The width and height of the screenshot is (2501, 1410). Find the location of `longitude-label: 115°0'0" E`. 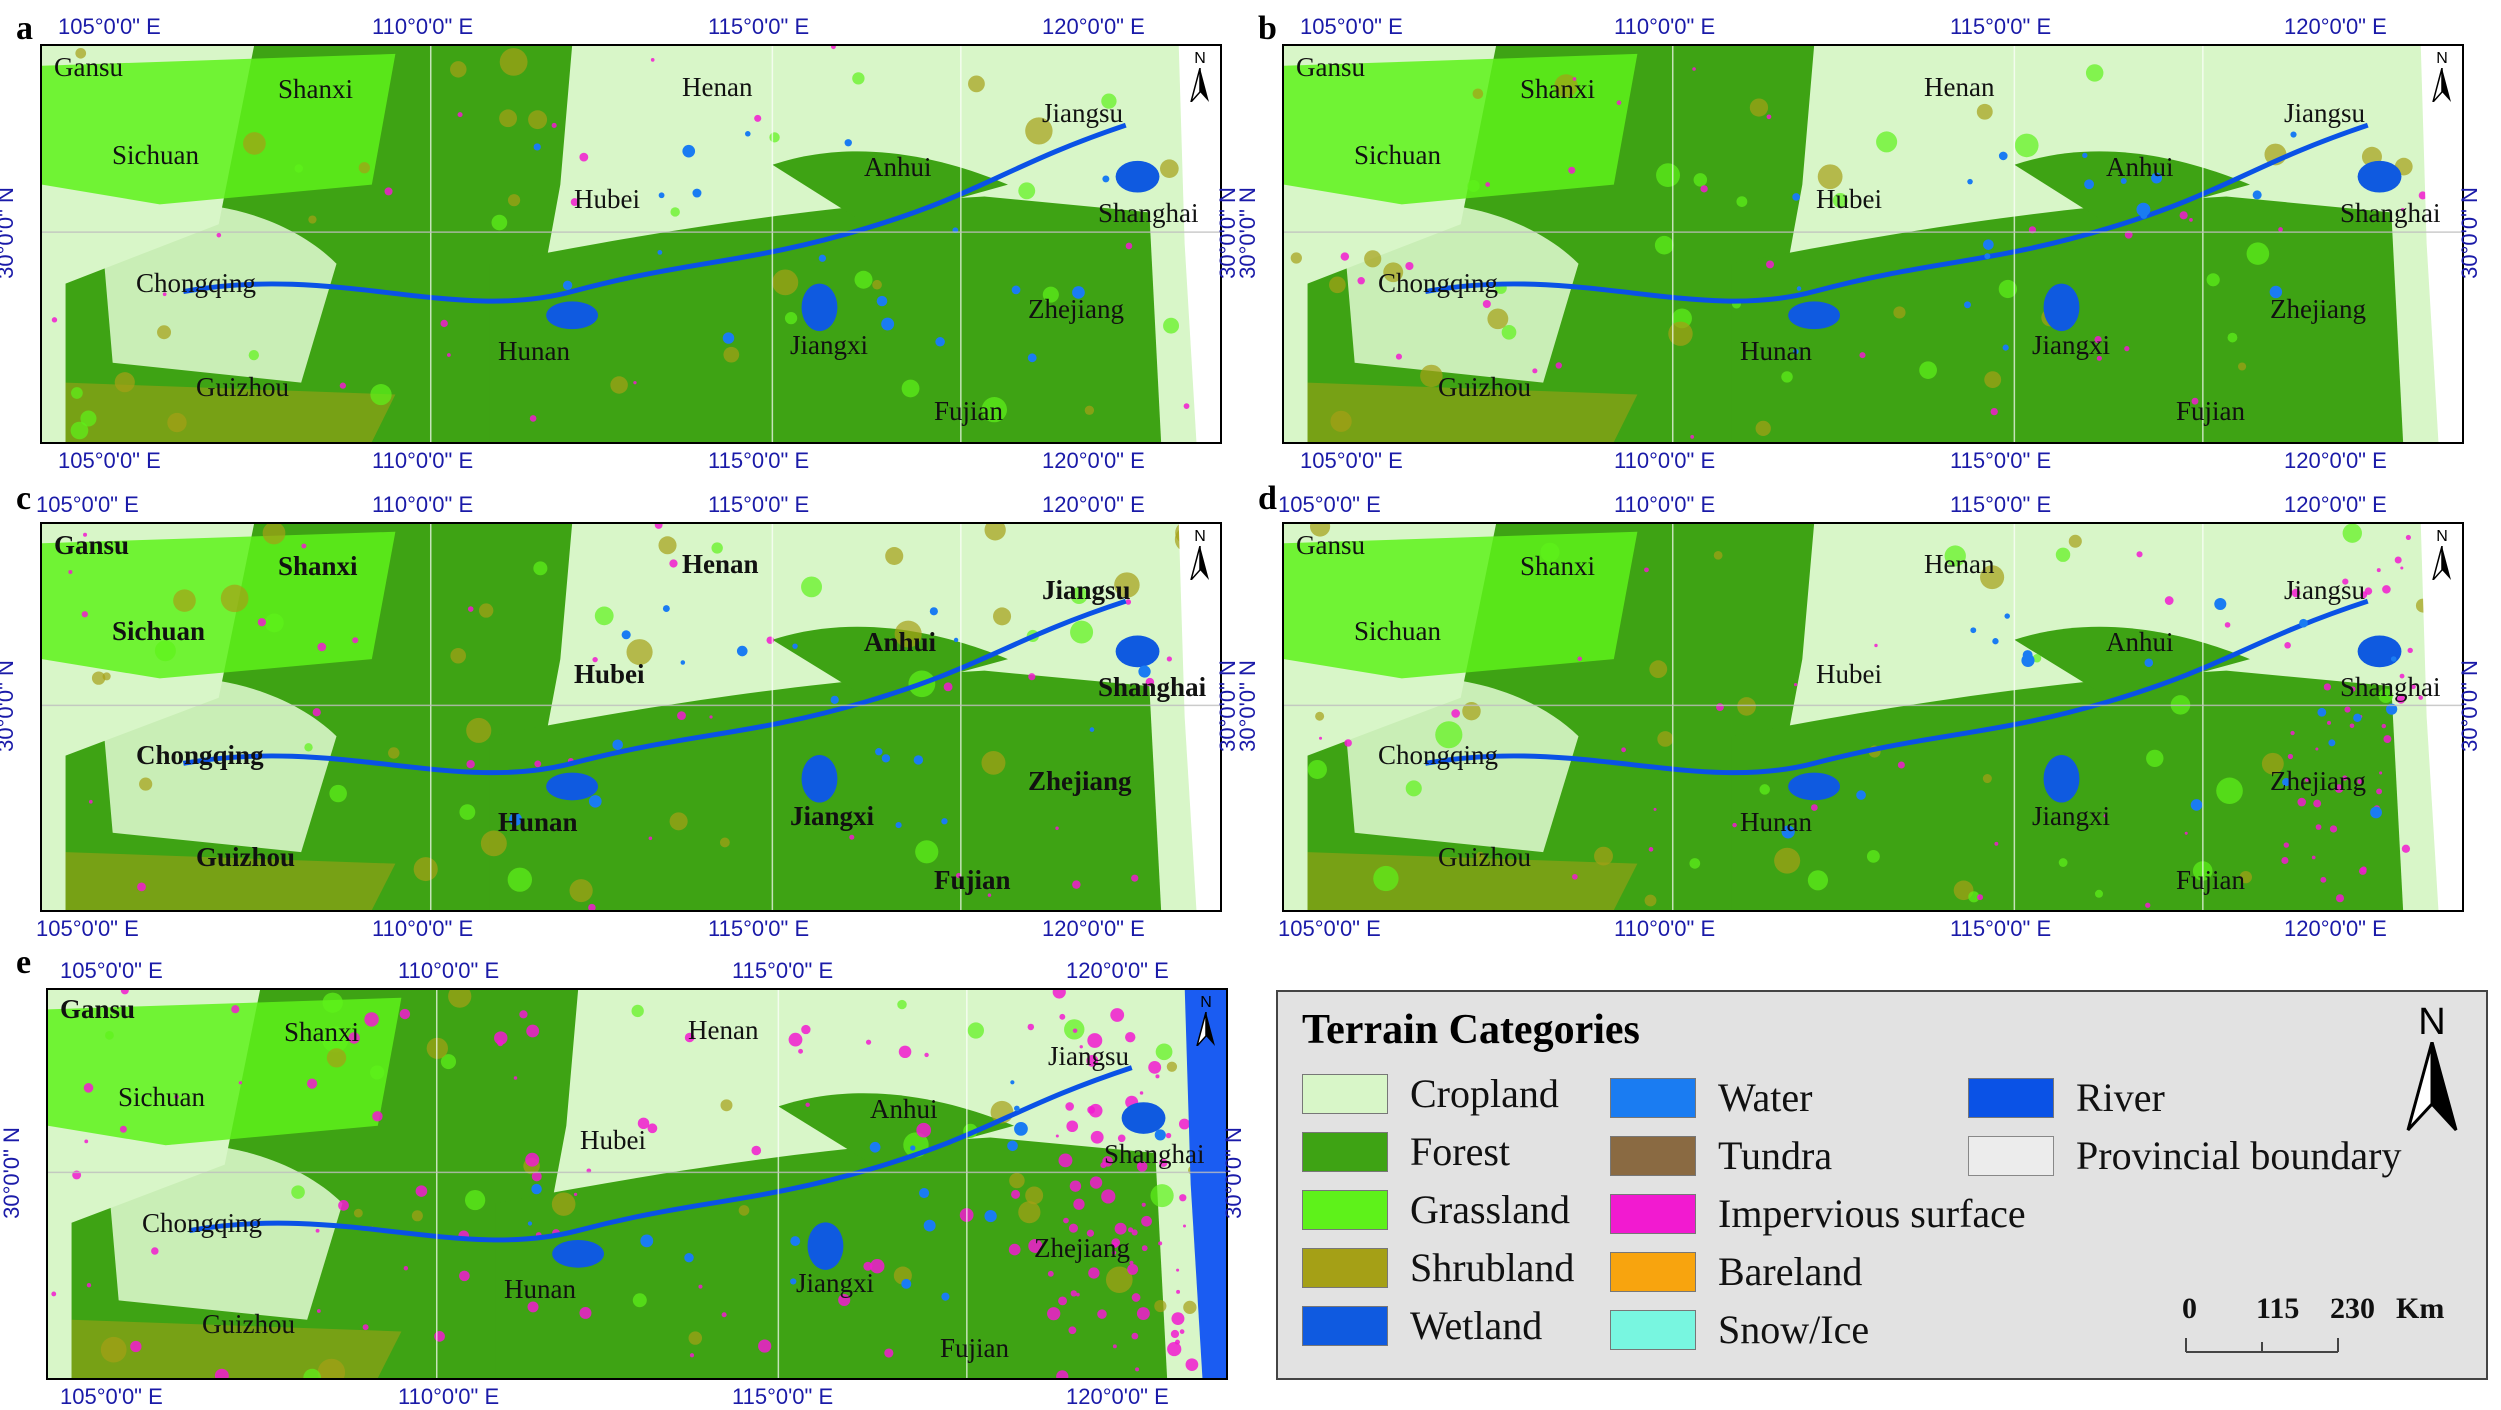

longitude-label: 115°0'0" E is located at coordinates (759, 26).